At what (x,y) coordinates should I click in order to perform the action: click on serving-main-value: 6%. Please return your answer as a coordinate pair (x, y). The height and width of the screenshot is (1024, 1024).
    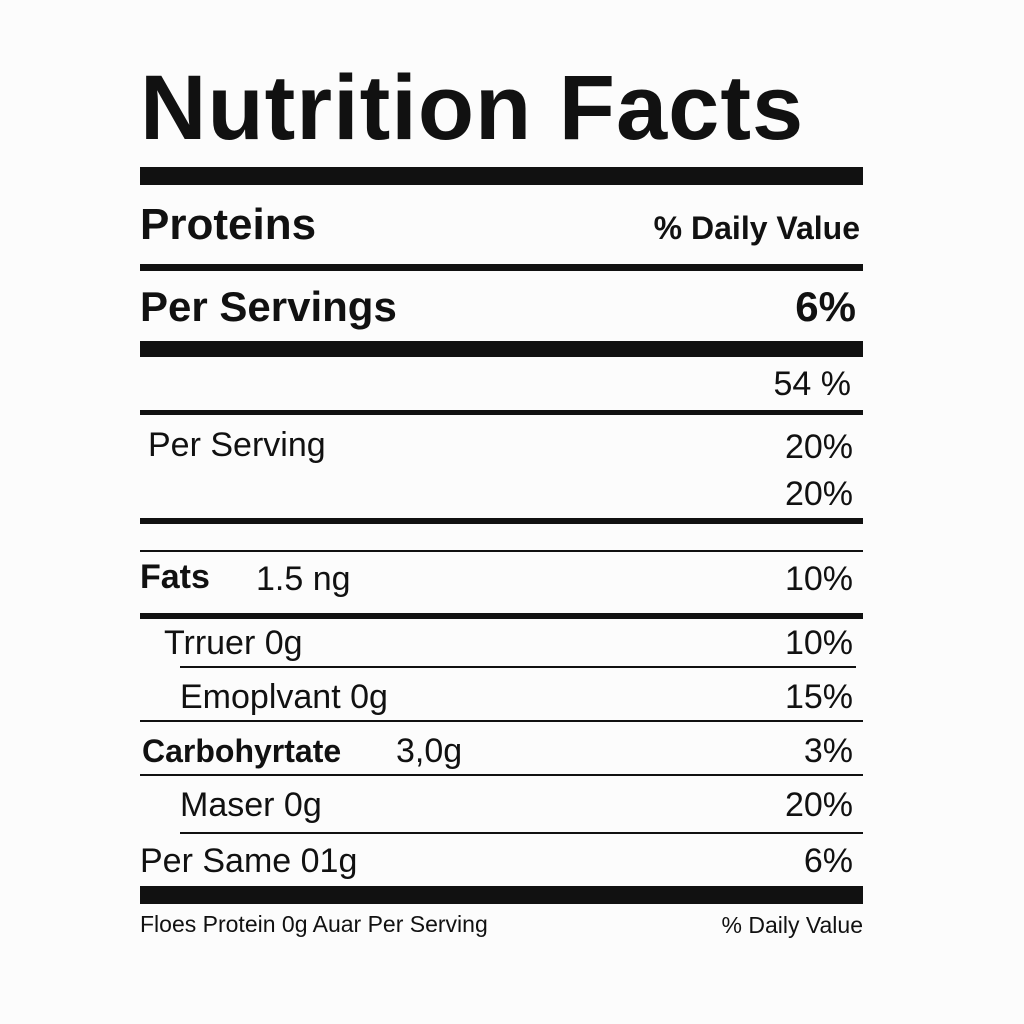
    Looking at the image, I should click on (825, 306).